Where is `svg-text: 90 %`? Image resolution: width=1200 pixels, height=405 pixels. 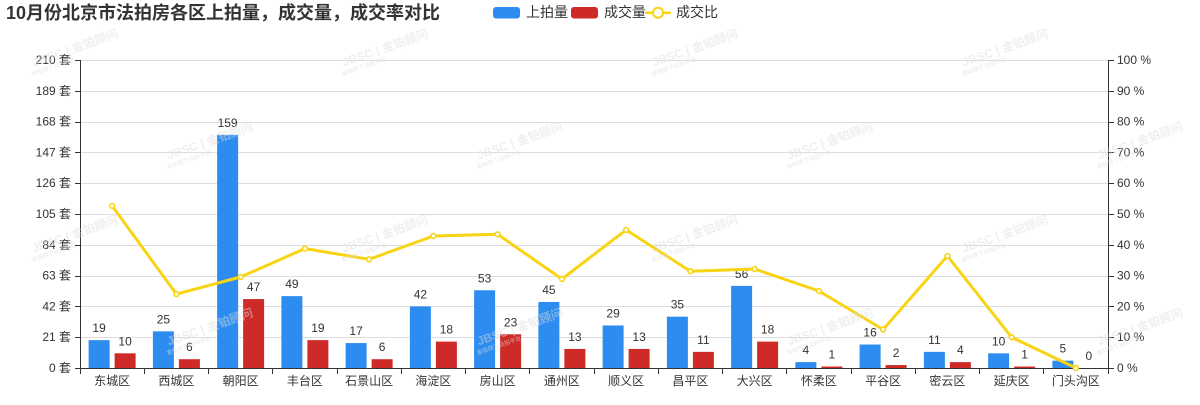
svg-text: 90 % is located at coordinates (1131, 91).